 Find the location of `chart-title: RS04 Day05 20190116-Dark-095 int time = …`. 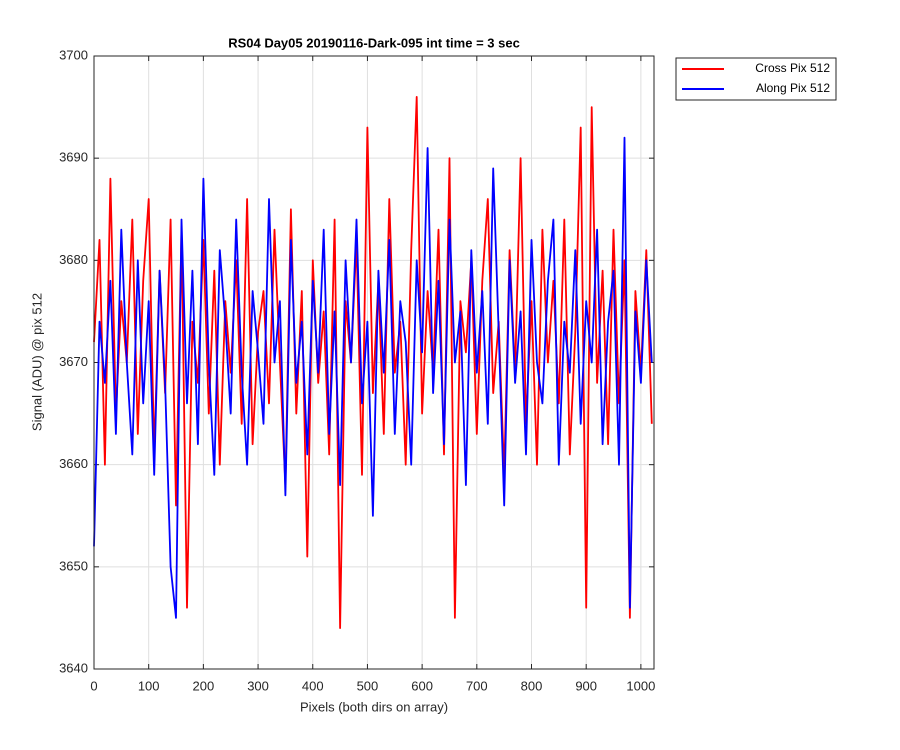

chart-title: RS04 Day05 20190116-Dark-095 int time = … is located at coordinates (374, 42).